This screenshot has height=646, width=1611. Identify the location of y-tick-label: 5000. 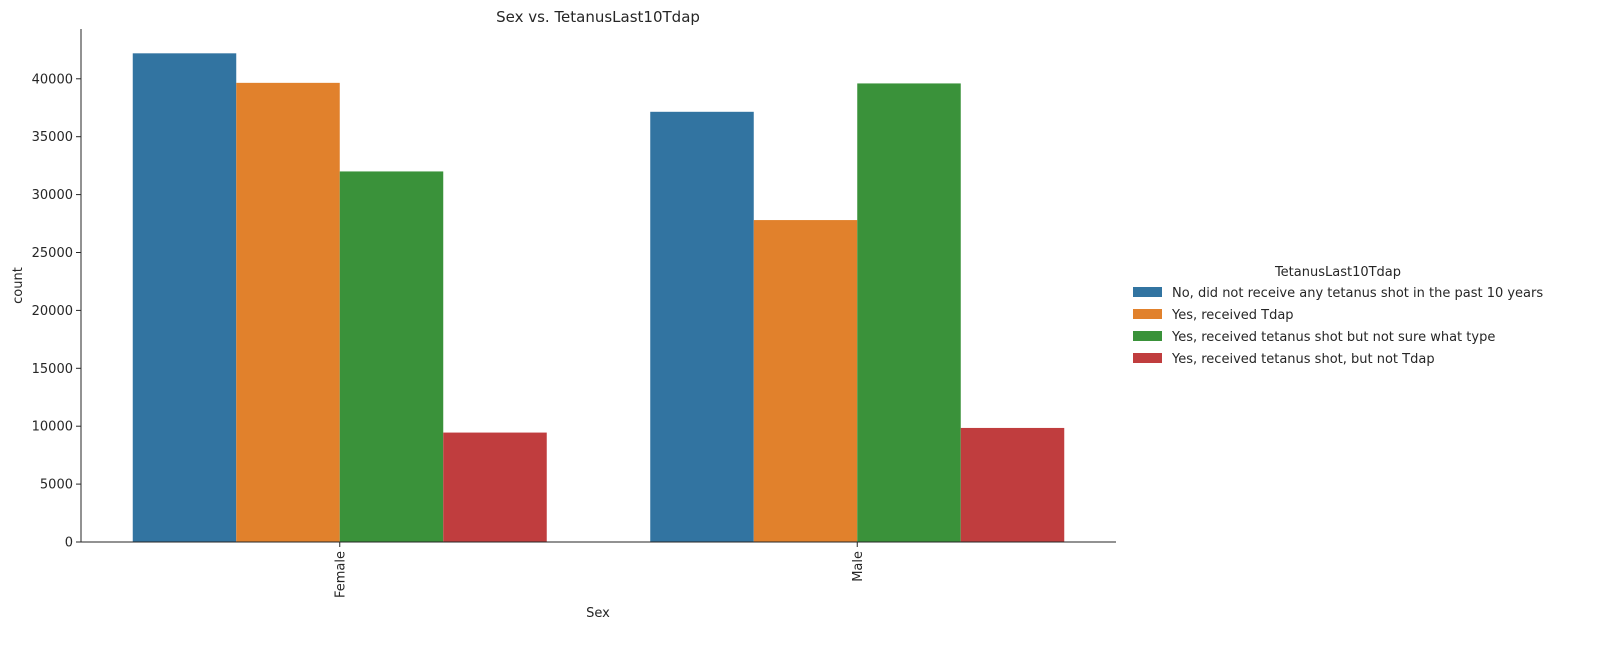
(56, 485).